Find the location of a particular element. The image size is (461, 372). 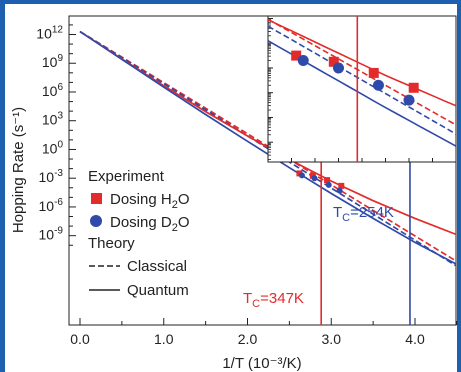

legend-classical-label: Classical is located at coordinates (157, 266).